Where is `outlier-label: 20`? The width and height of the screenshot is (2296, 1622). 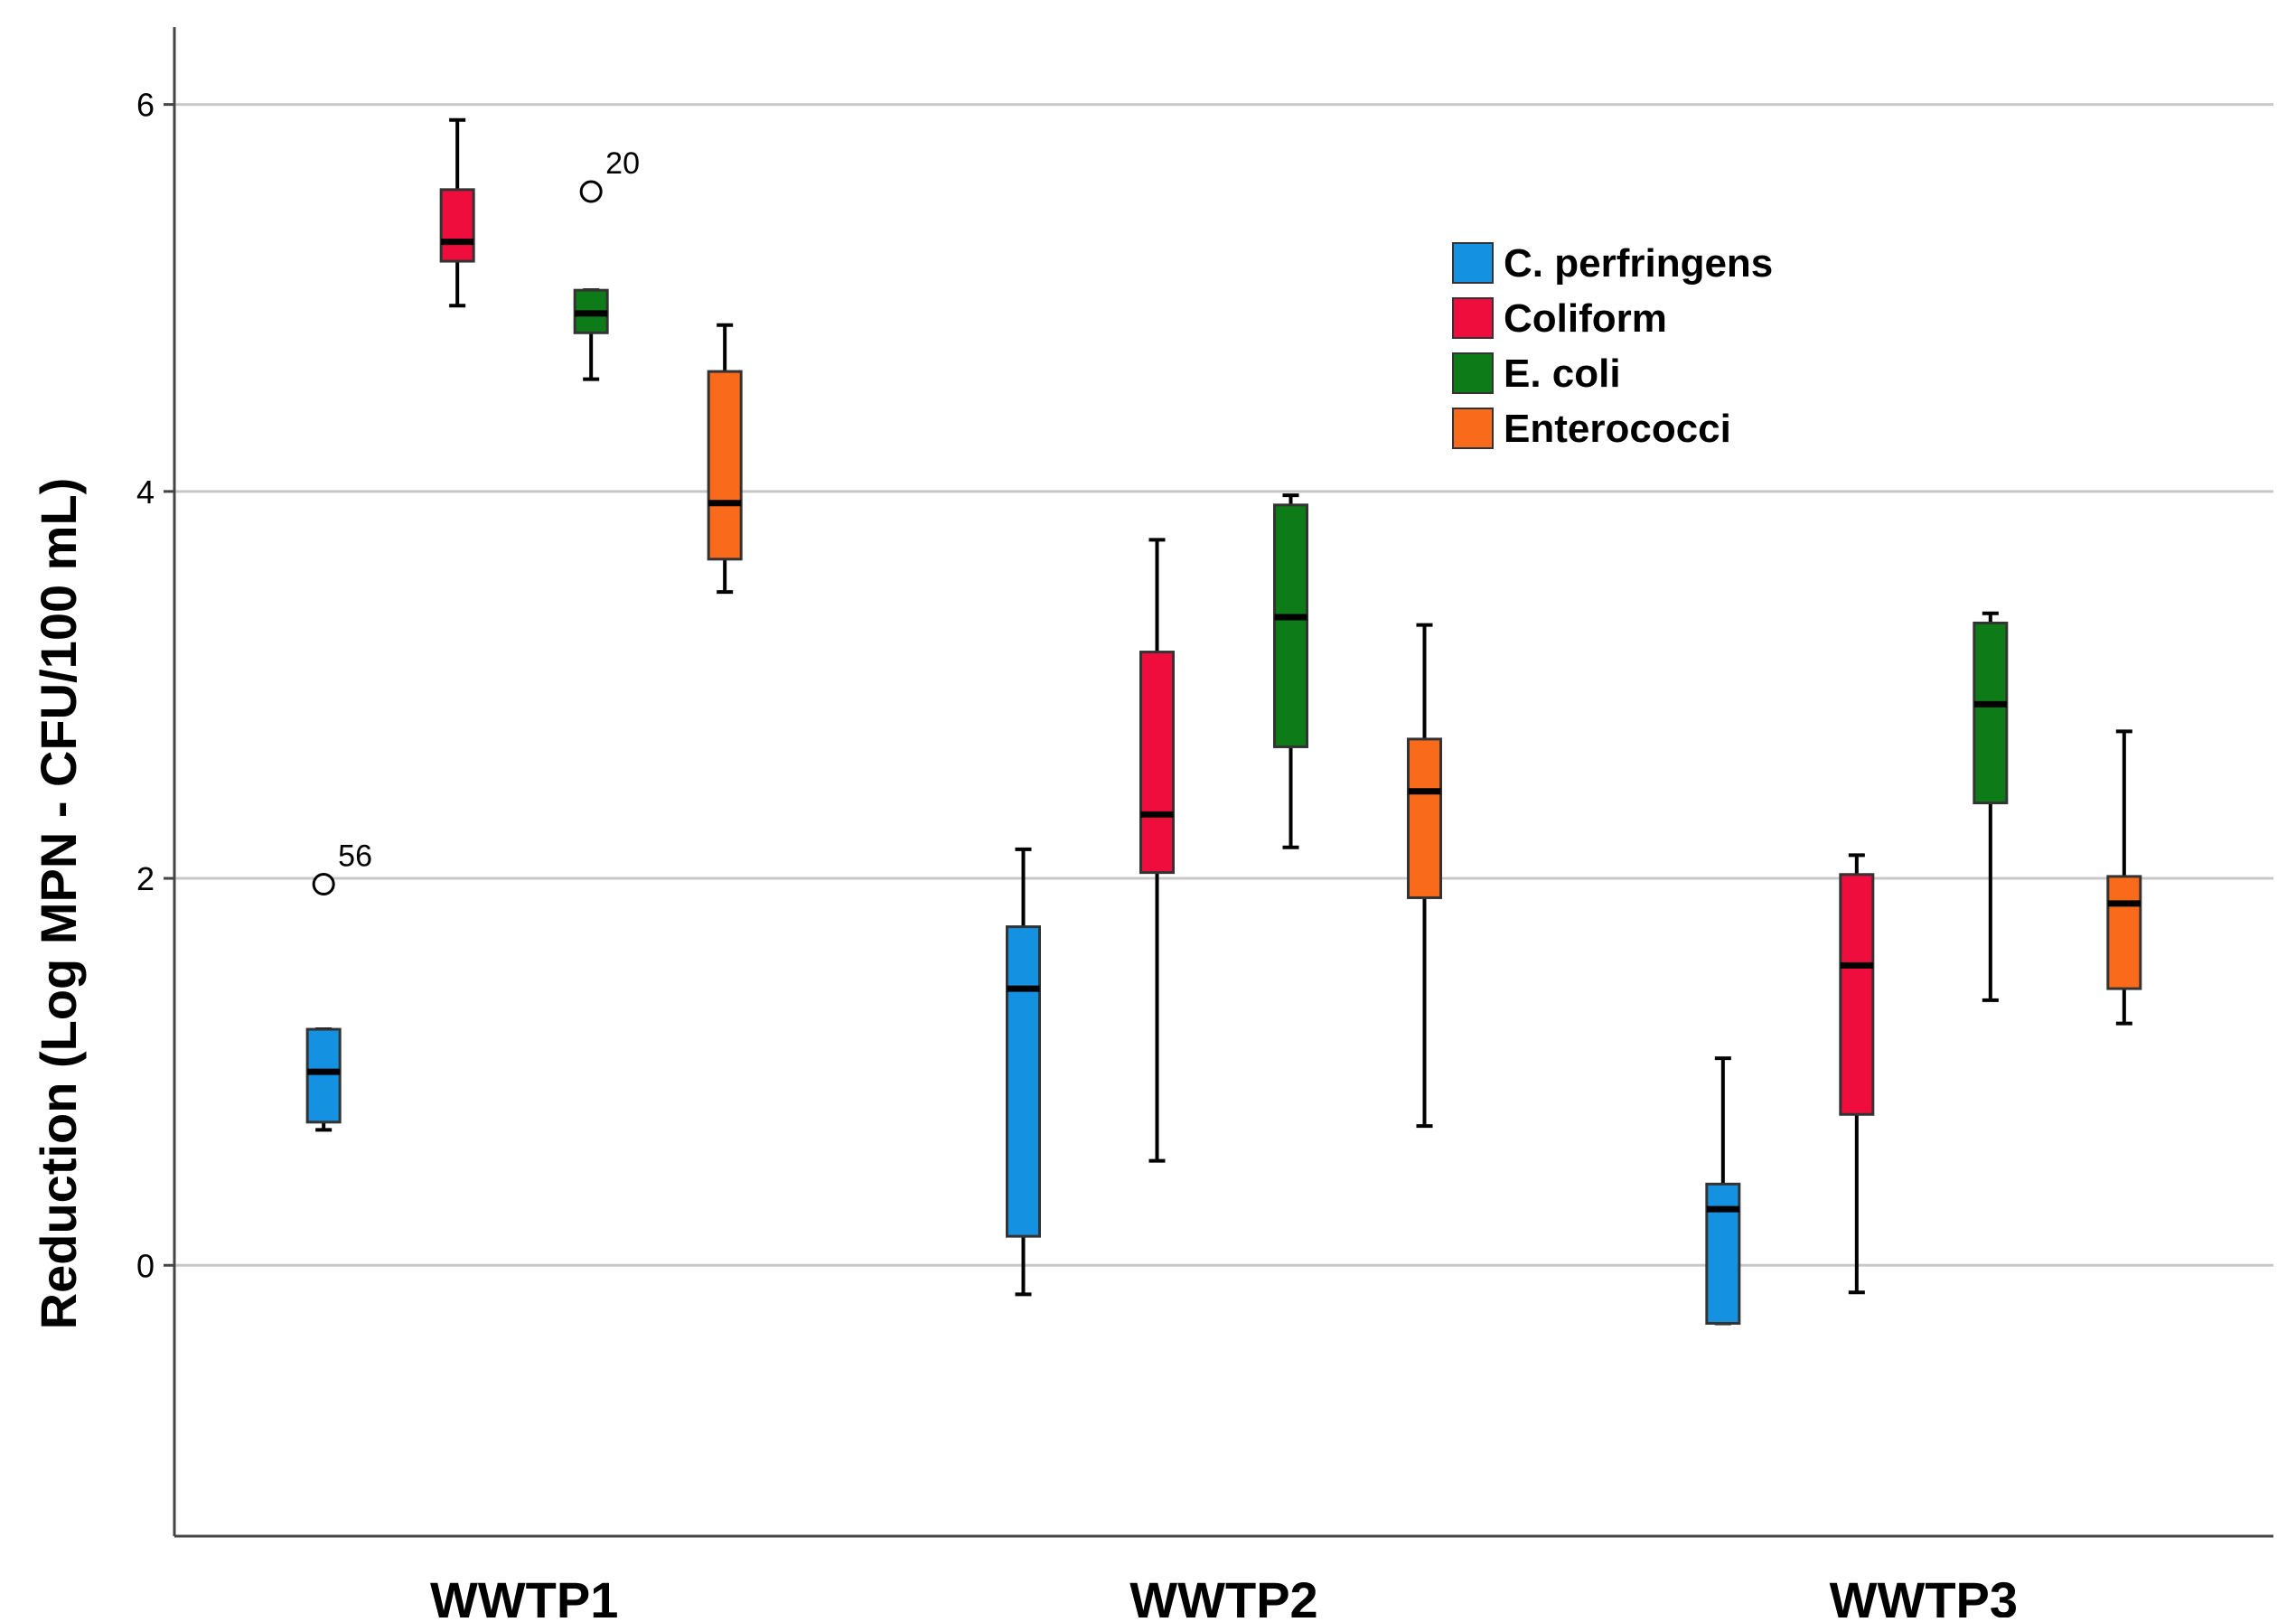
outlier-label: 20 is located at coordinates (622, 163).